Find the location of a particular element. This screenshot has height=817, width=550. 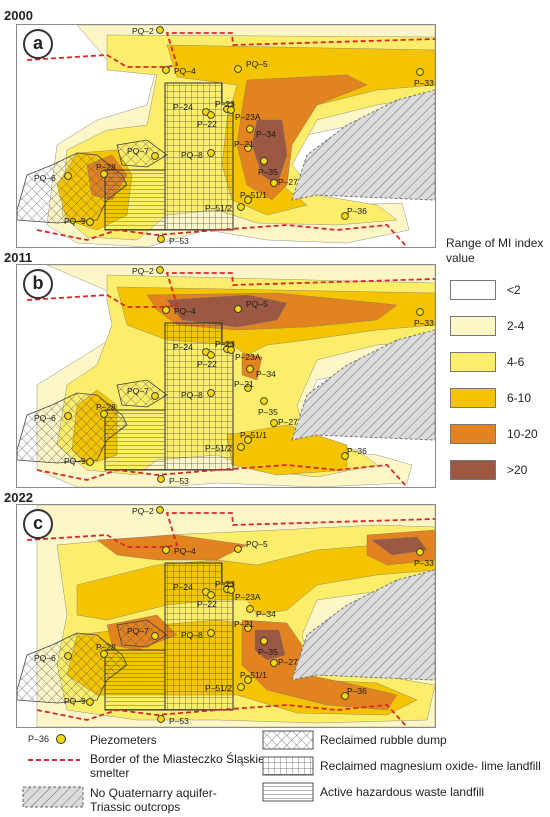

swatch-label: 6-10 is located at coordinates (519, 398).